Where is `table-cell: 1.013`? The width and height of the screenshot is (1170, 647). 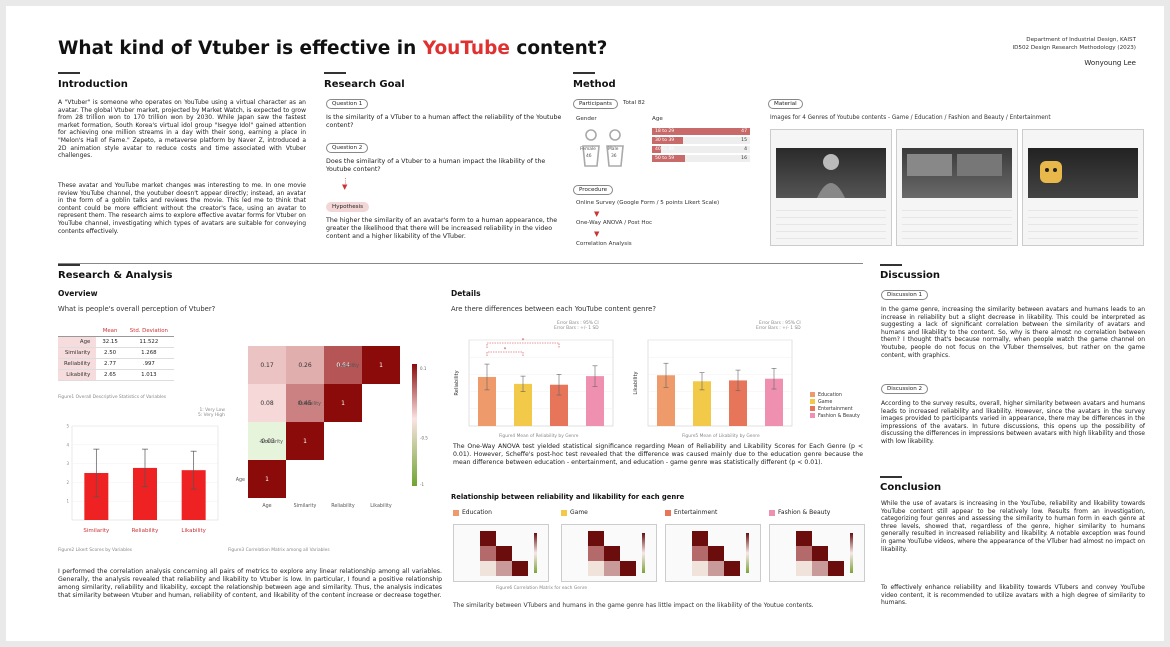
table-cell: 1.013 is located at coordinates (148, 375).